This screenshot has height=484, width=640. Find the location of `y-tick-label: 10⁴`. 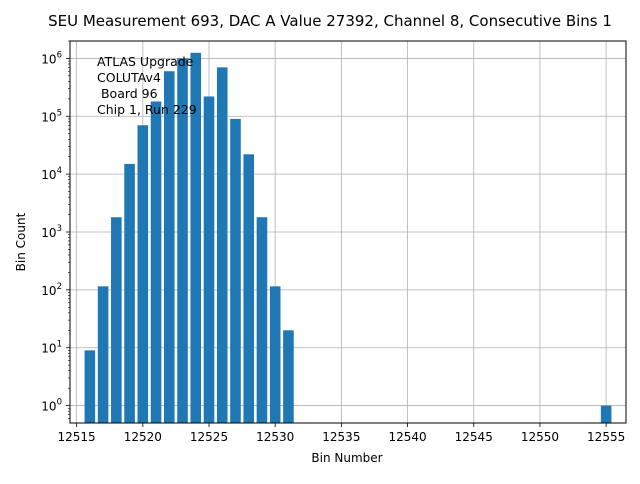

y-tick-label: 10⁴ is located at coordinates (51, 174).